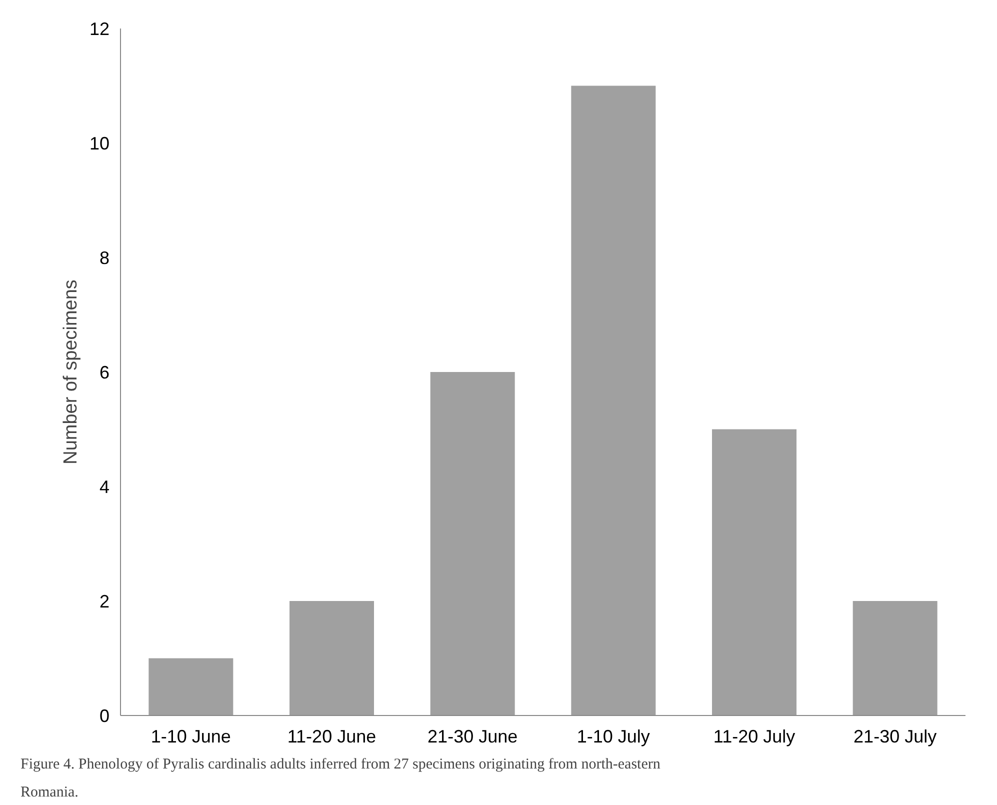 The height and width of the screenshot is (805, 997). What do you see at coordinates (99, 144) in the screenshot?
I see `y-tick-label: 10` at bounding box center [99, 144].